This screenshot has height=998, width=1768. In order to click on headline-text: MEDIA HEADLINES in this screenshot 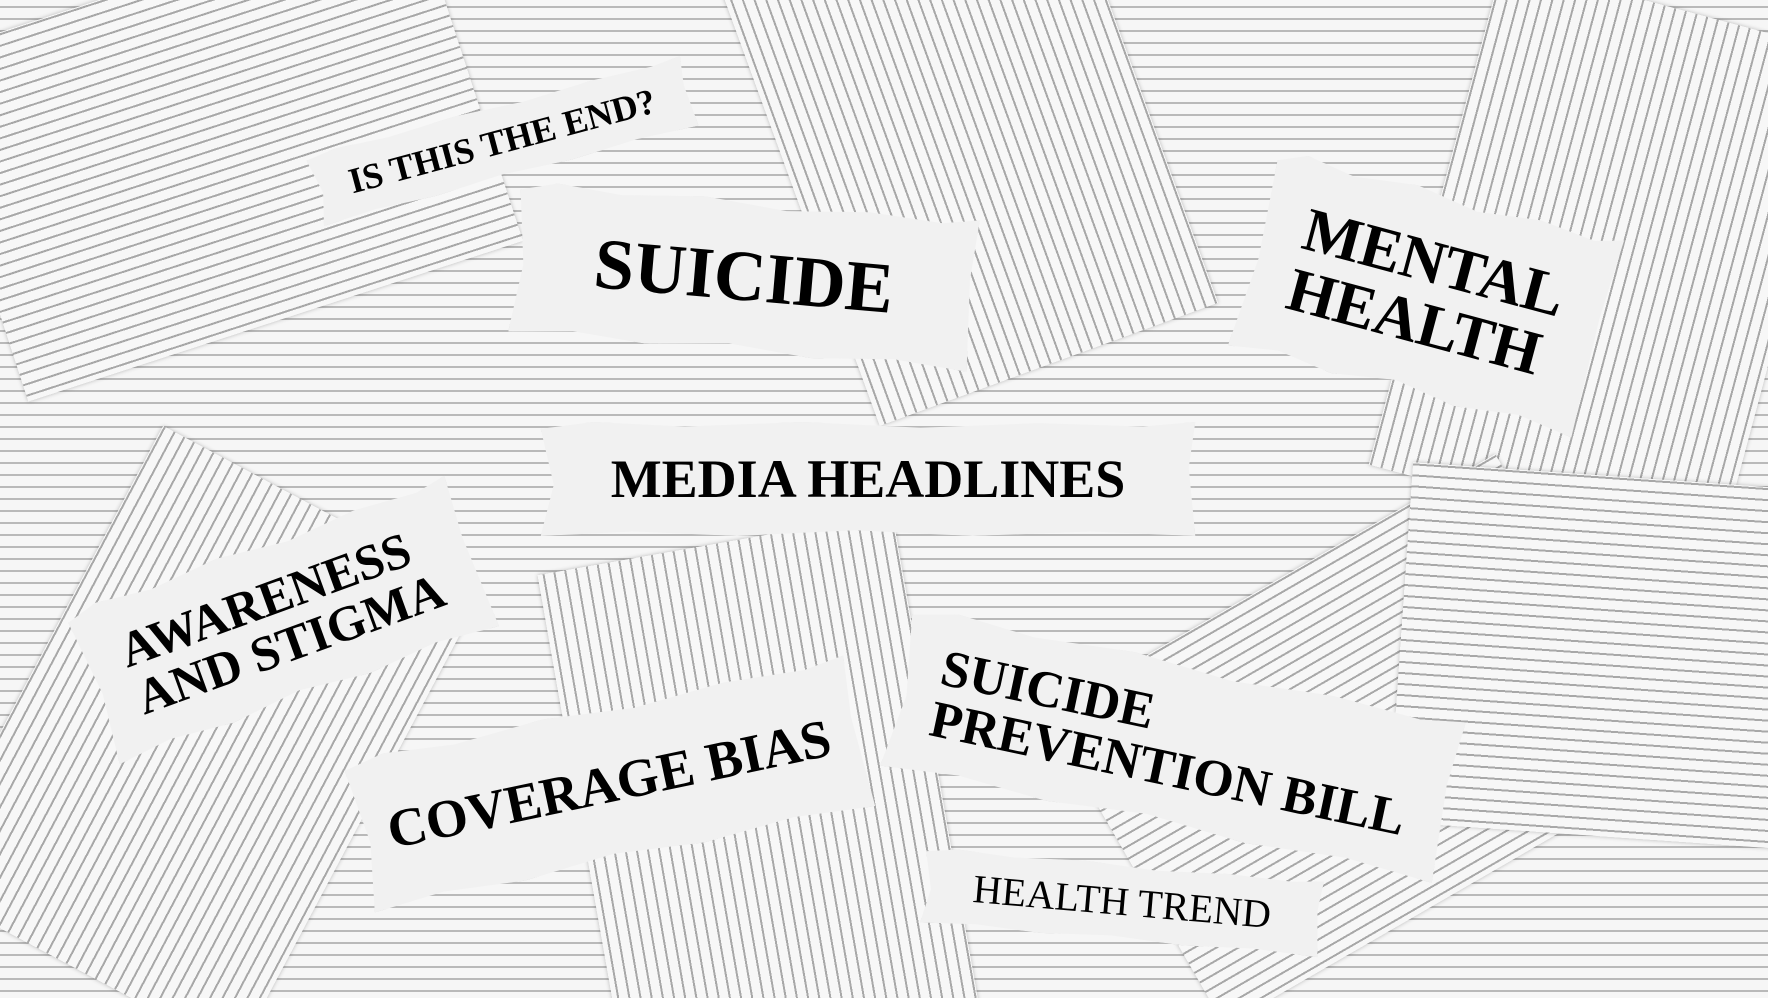, I will do `click(868, 479)`.